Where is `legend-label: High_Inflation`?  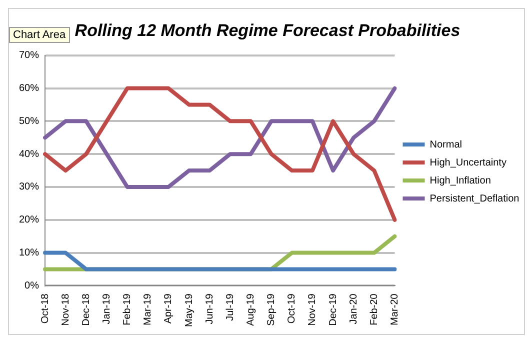
legend-label: High_Inflation is located at coordinates (460, 180).